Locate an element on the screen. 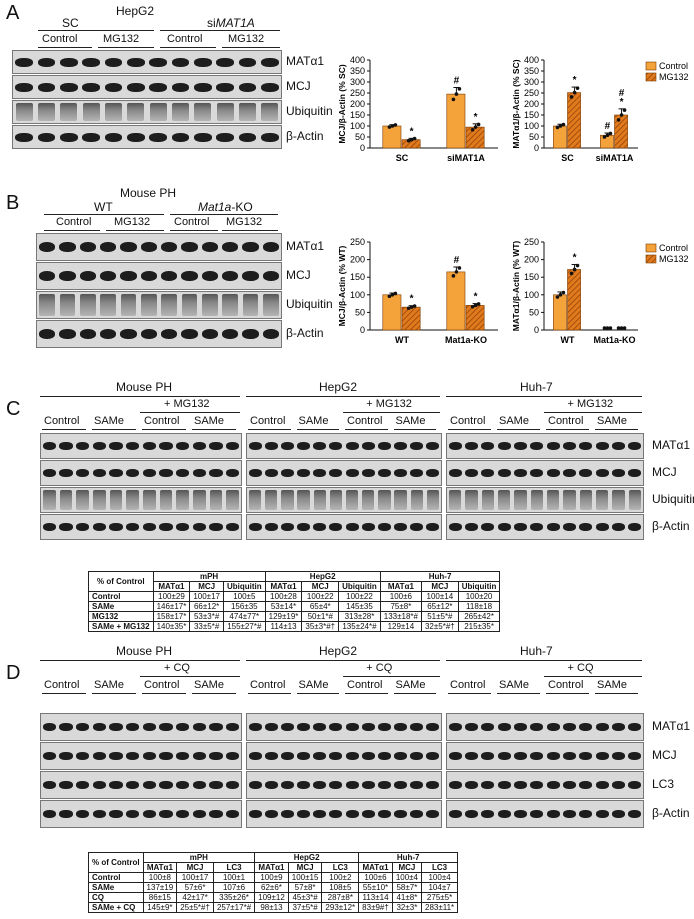 This screenshot has height=919, width=694. table-group-header: Huh-7 is located at coordinates (440, 576).